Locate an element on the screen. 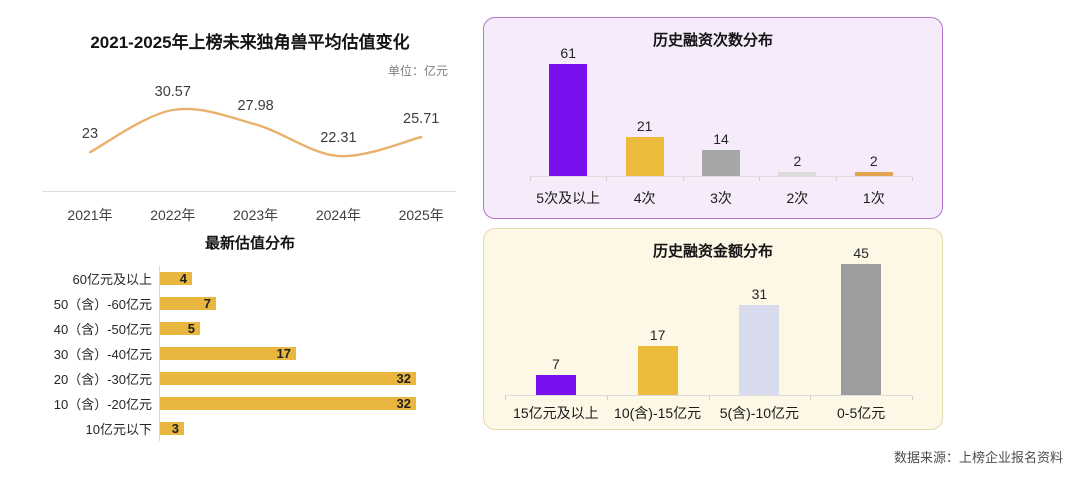 The width and height of the screenshot is (1080, 484). vbar-column: 7 is located at coordinates (556, 320).